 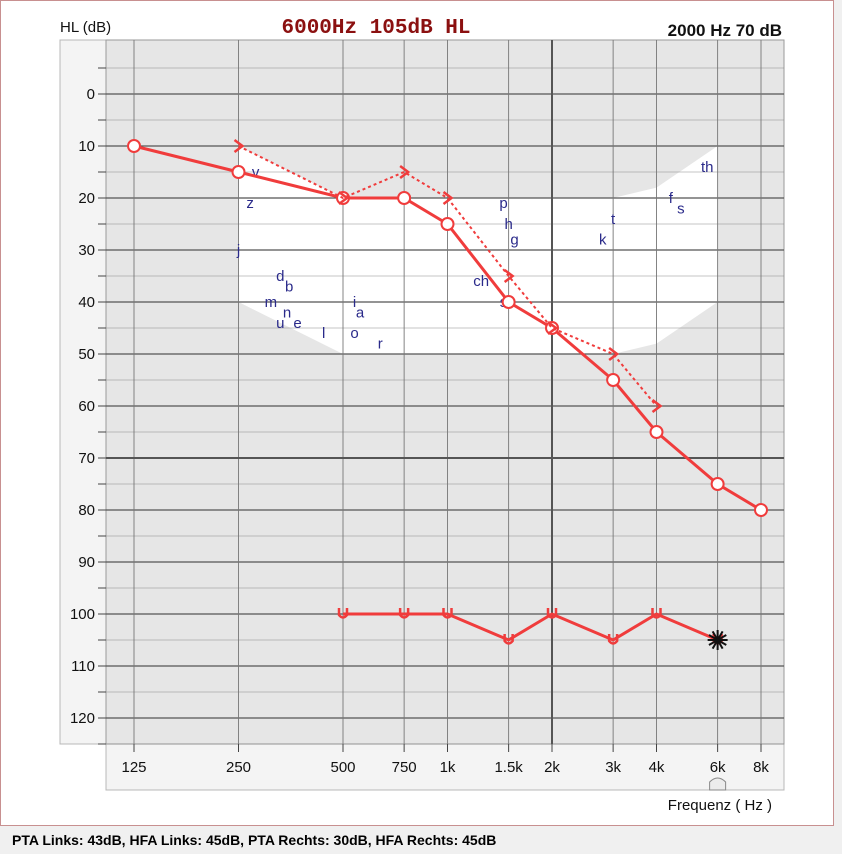 What do you see at coordinates (718, 784) in the screenshot?
I see `frequency-slider-thumb` at bounding box center [718, 784].